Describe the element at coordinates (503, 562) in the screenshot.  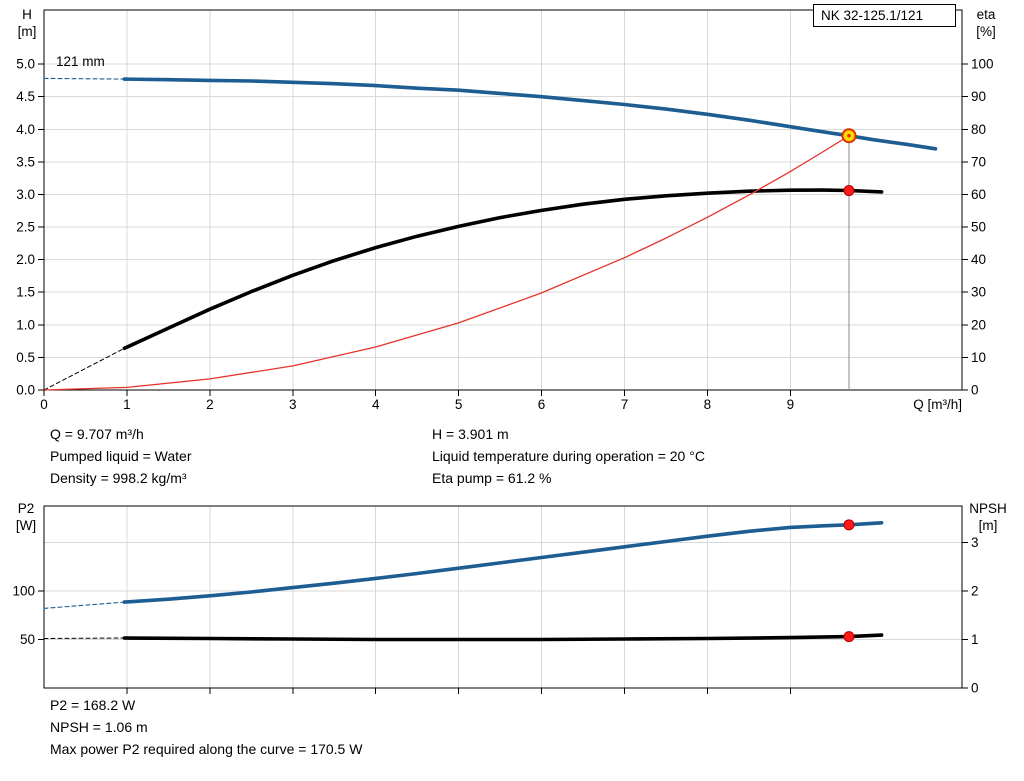
I see `p2-curve` at that location.